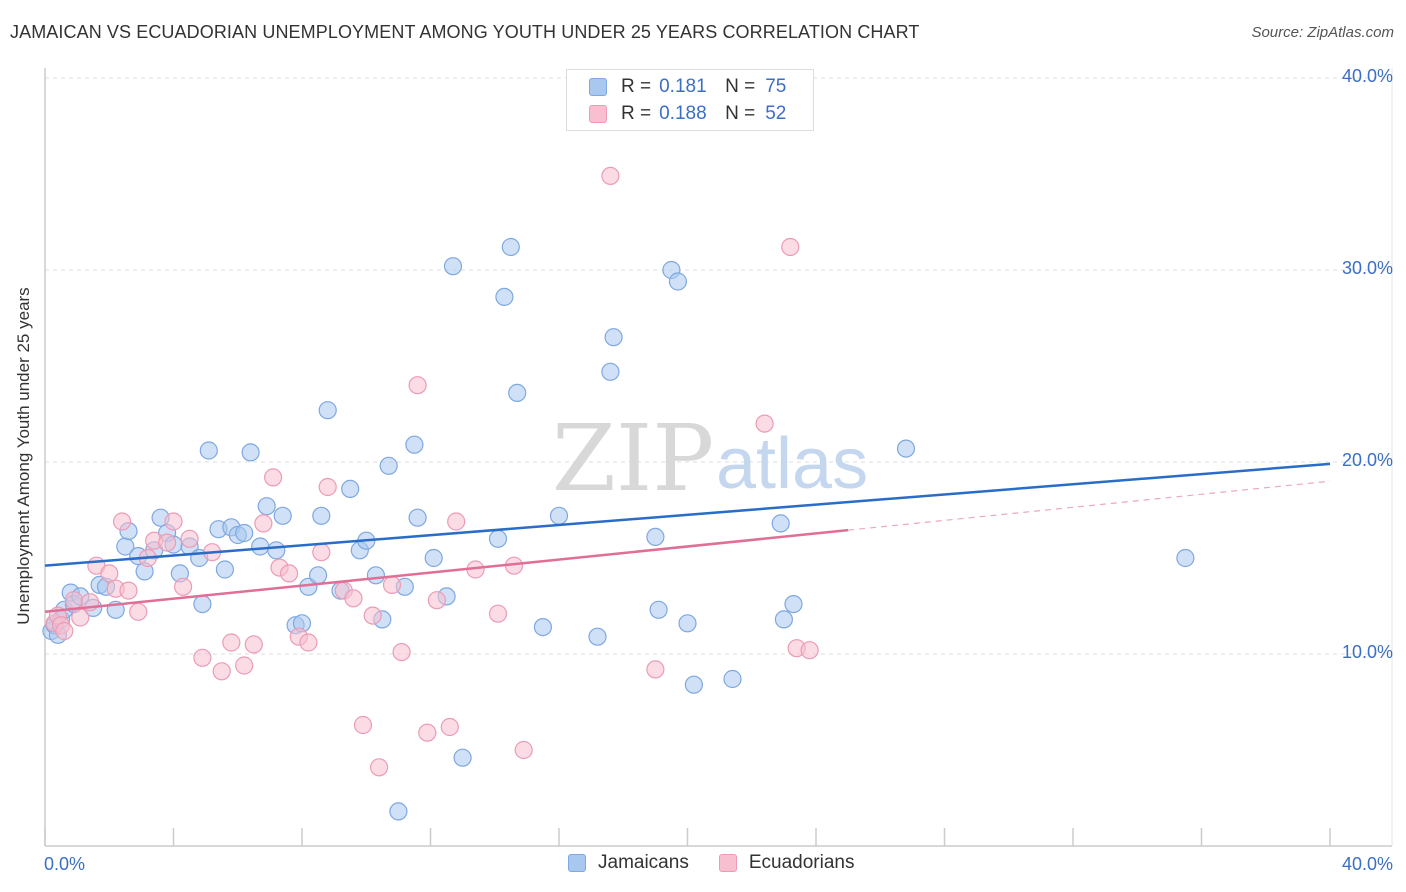  What do you see at coordinates (1322, 32) in the screenshot?
I see `source-label: Source: ZipAtlas.com` at bounding box center [1322, 32].